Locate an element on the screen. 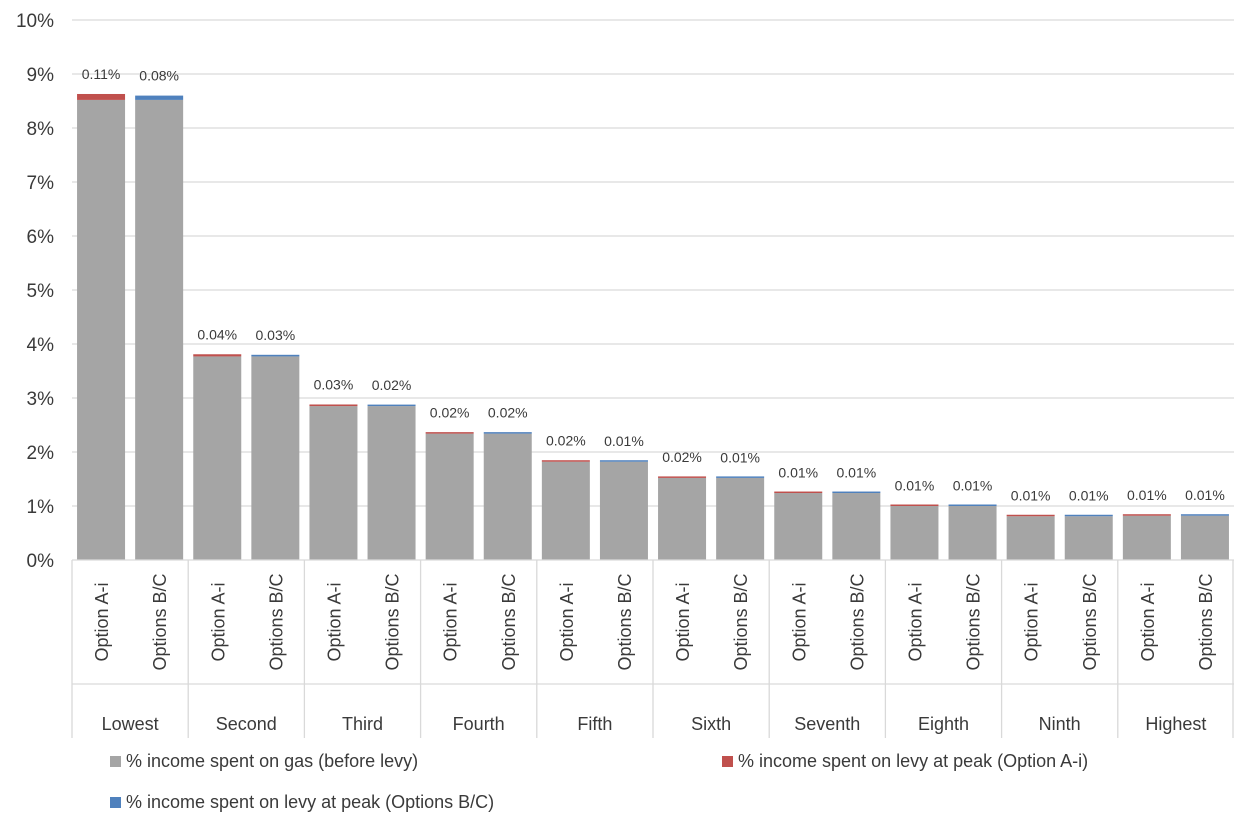 The height and width of the screenshot is (828, 1234). x-group-label: Second is located at coordinates (246, 724).